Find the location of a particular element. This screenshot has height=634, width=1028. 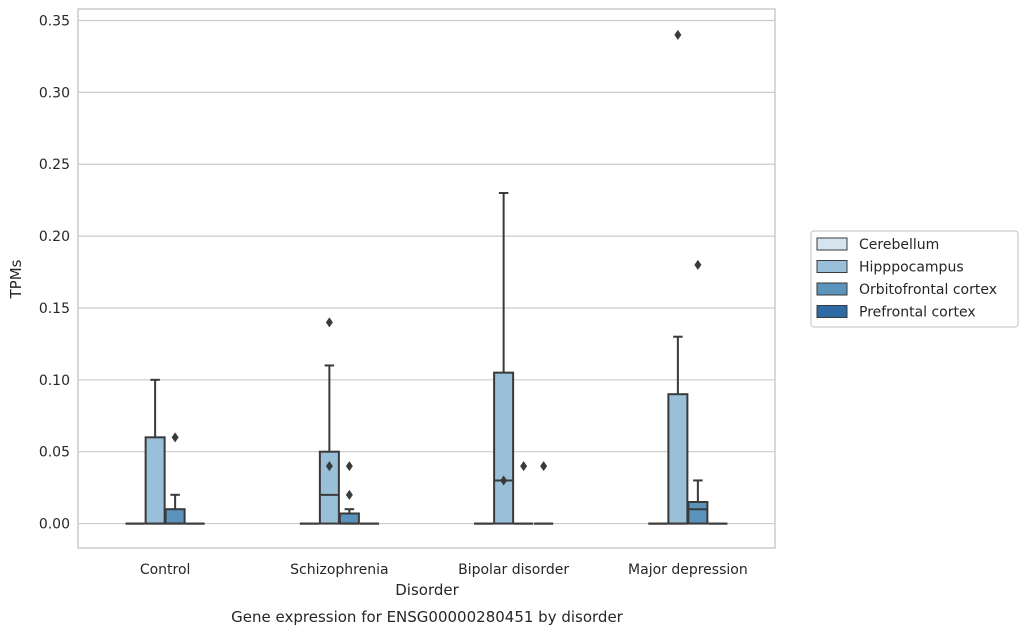

y-axis-title: TPMs is located at coordinates (16, 279).